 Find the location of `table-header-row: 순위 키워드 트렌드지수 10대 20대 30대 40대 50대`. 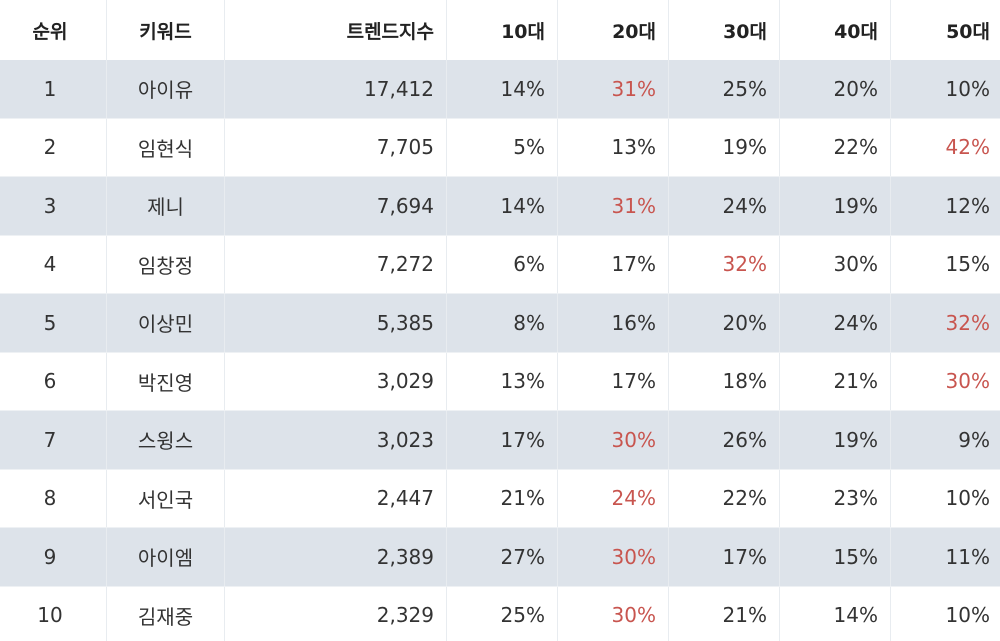

table-header-row: 순위 키워드 트렌드지수 10대 20대 30대 40대 50대 is located at coordinates (500, 30).